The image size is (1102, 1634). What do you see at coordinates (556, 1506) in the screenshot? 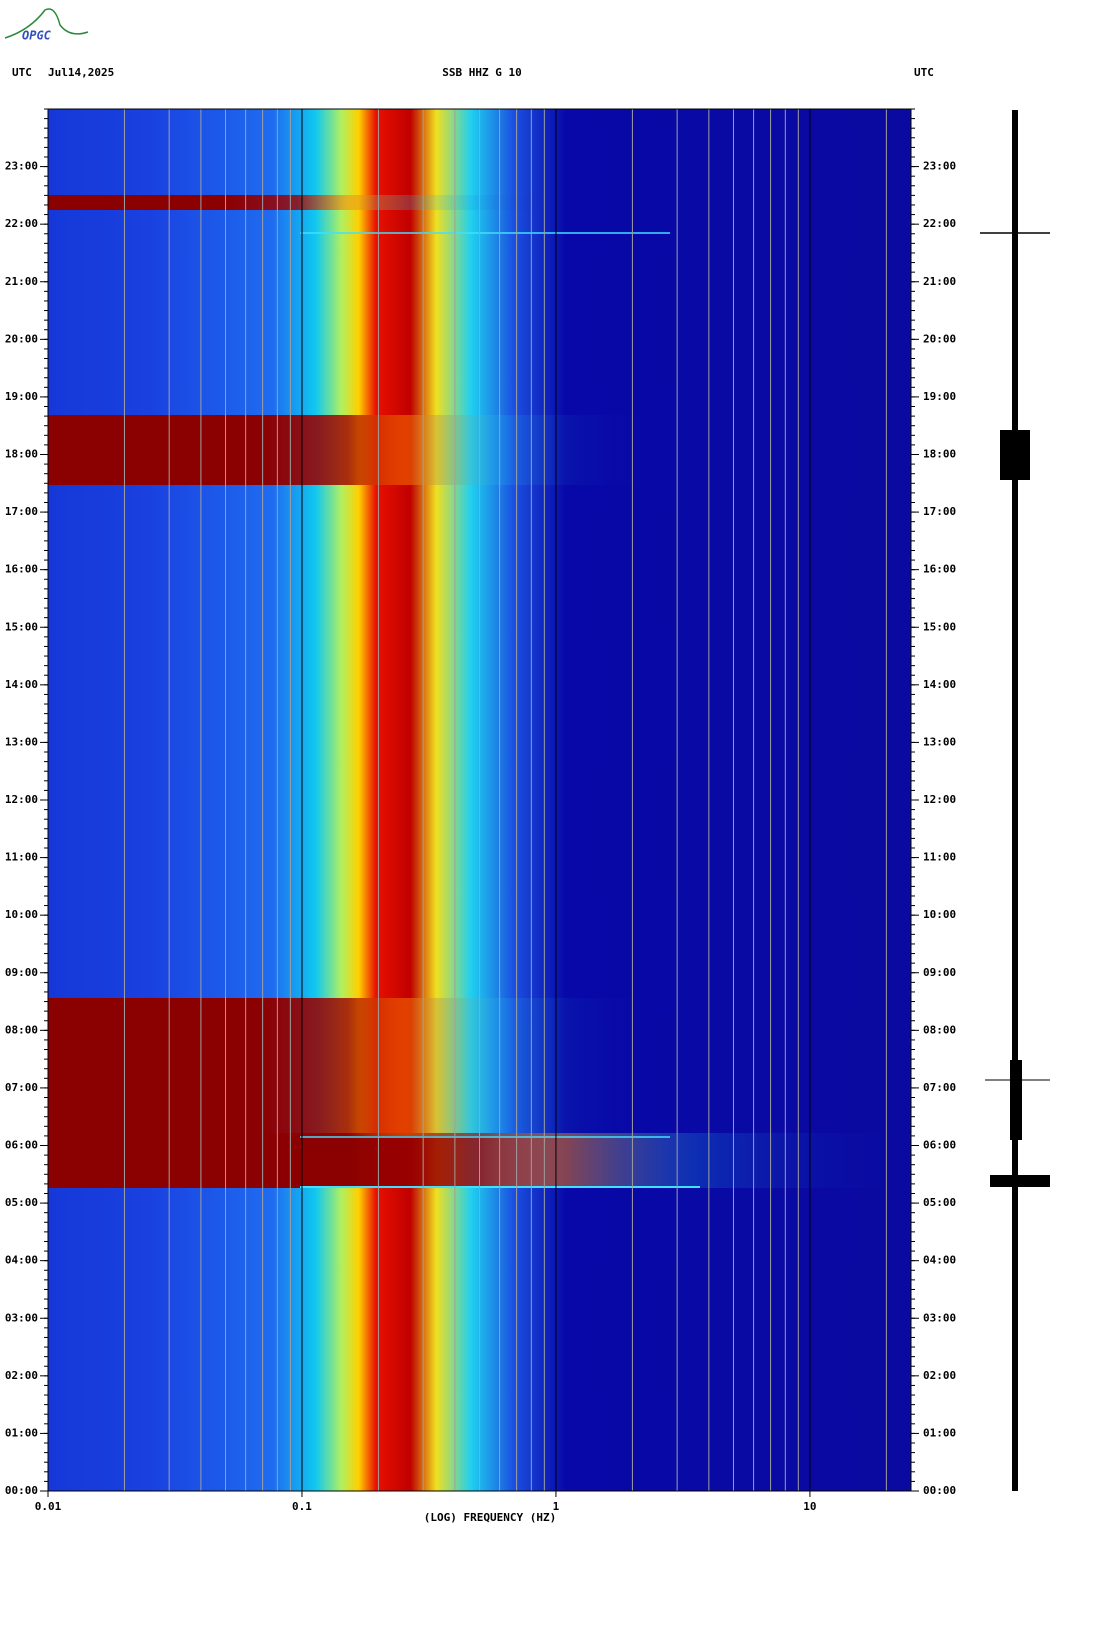
I see `x-tick-label: 1` at bounding box center [556, 1506].